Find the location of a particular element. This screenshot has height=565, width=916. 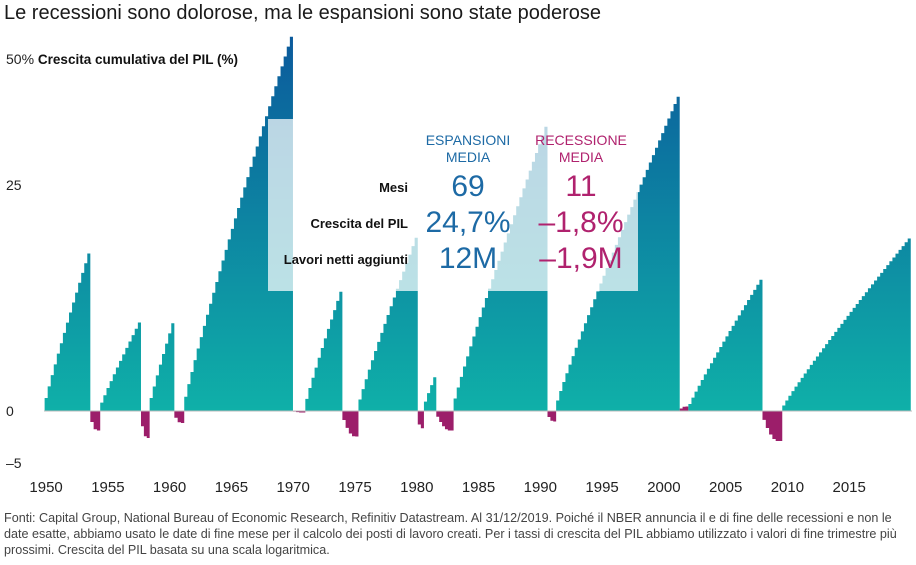

x-tick-label: 1955 is located at coordinates (107, 487).